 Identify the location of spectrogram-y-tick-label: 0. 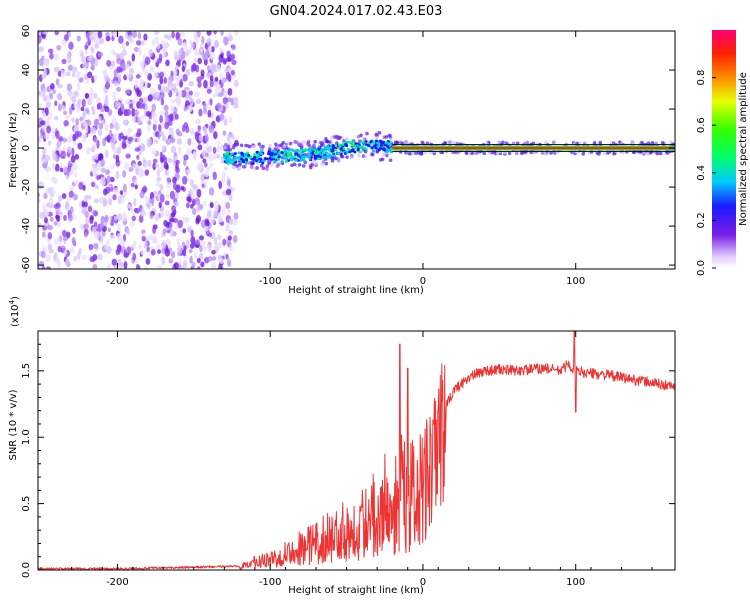
(26, 148).